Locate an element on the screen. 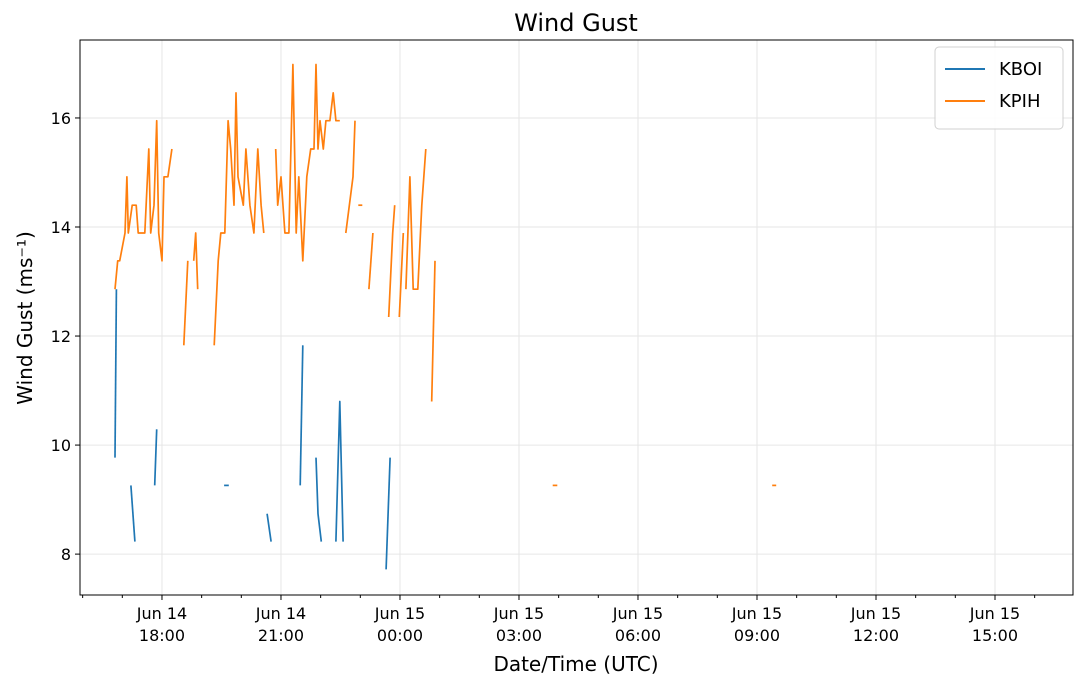 Image resolution: width=1081 pixels, height=686 pixels. y-tick-label: 14 is located at coordinates (61, 227).